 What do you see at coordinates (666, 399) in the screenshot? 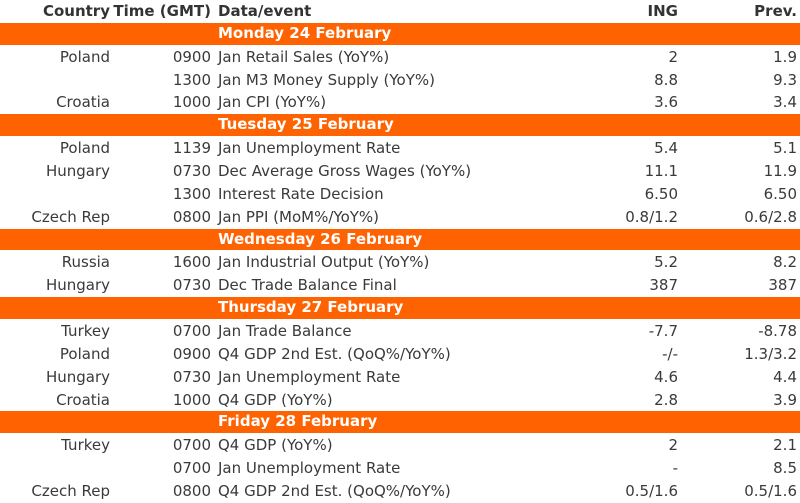
I see `cell-ing: 2.8` at bounding box center [666, 399].